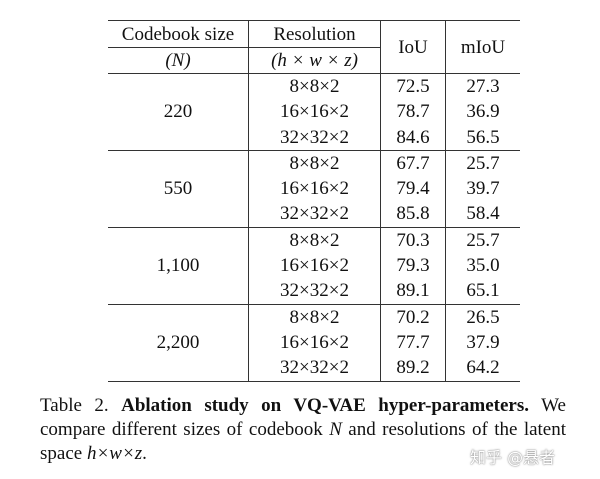 This screenshot has width=600, height=479. I want to click on cell-codebook-size: 1,100, so click(178, 266).